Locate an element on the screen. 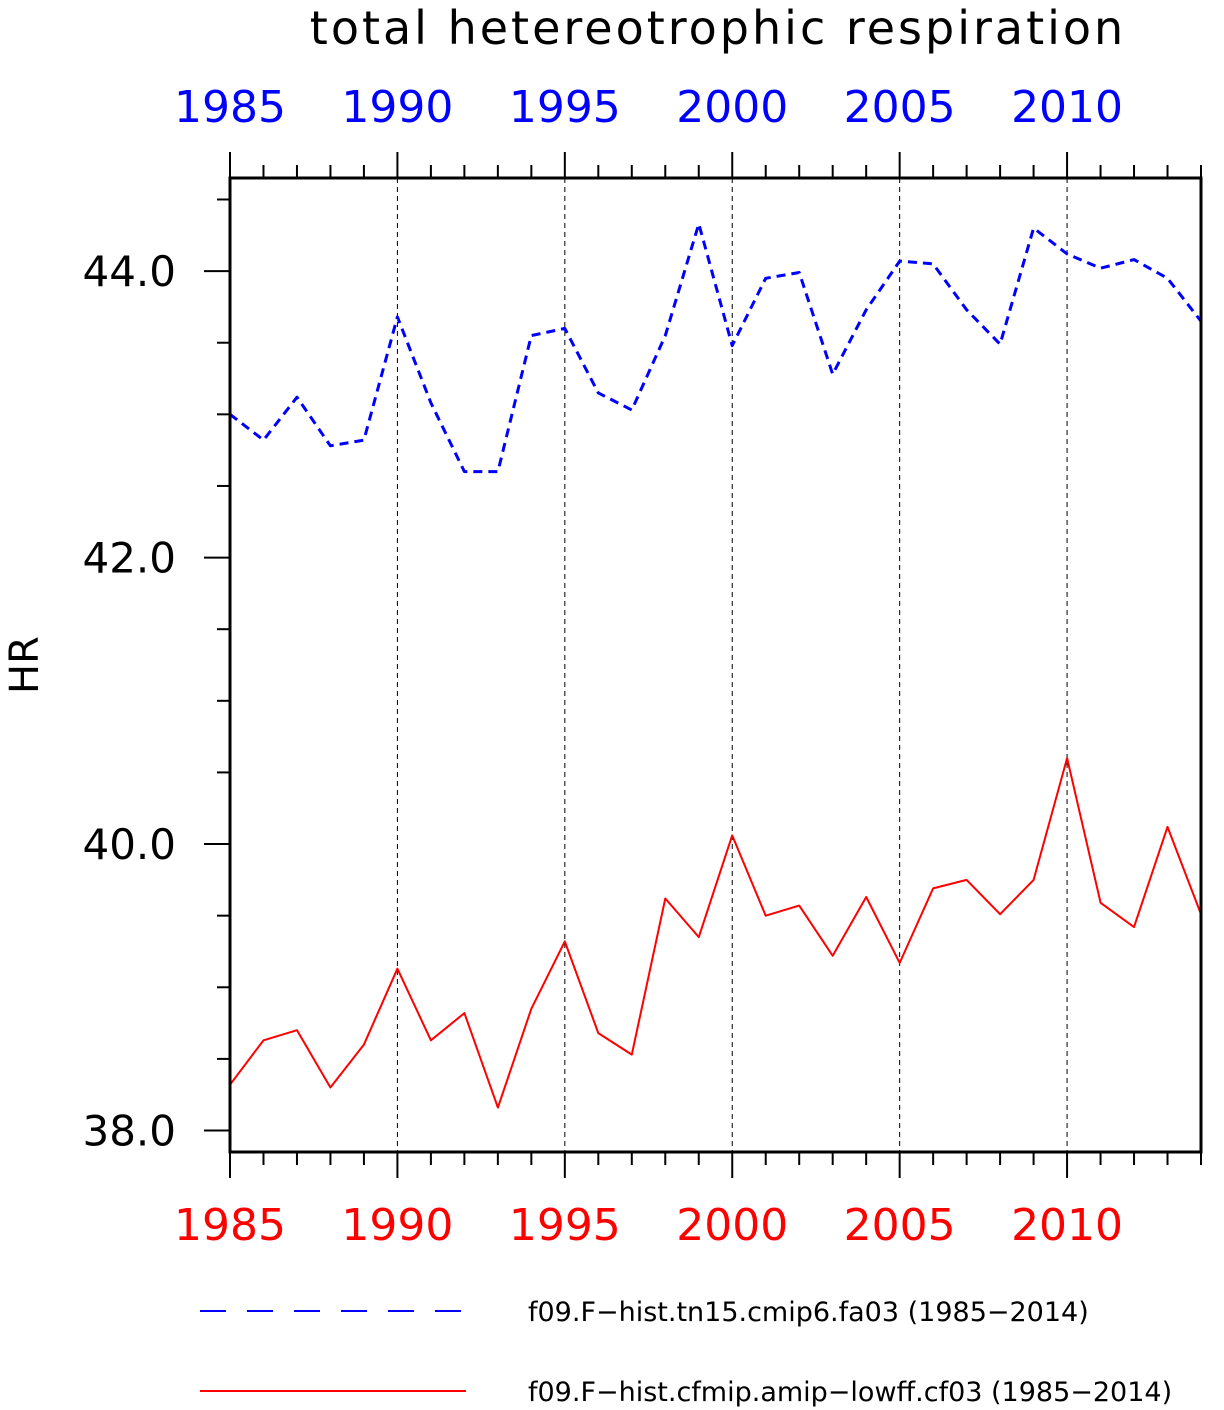  x-tick-label-top: 2000 is located at coordinates (732, 107).